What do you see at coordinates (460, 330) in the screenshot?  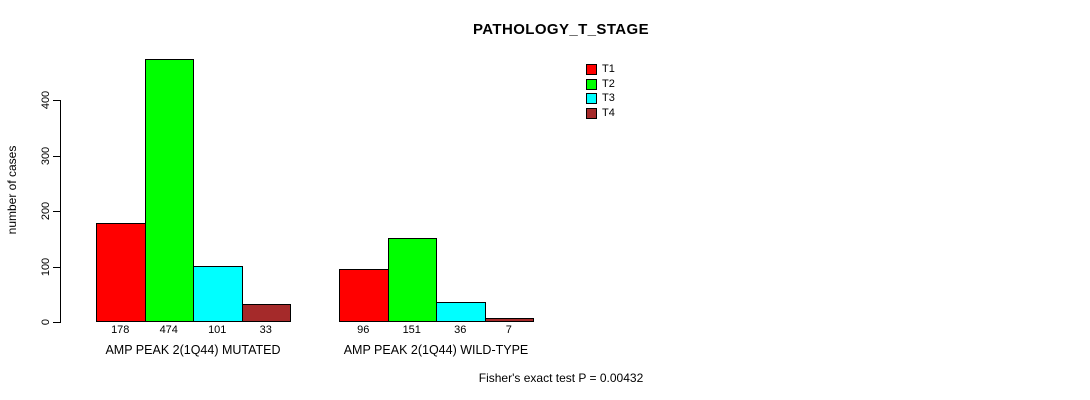 I see `bar-value-label: 36` at bounding box center [460, 330].